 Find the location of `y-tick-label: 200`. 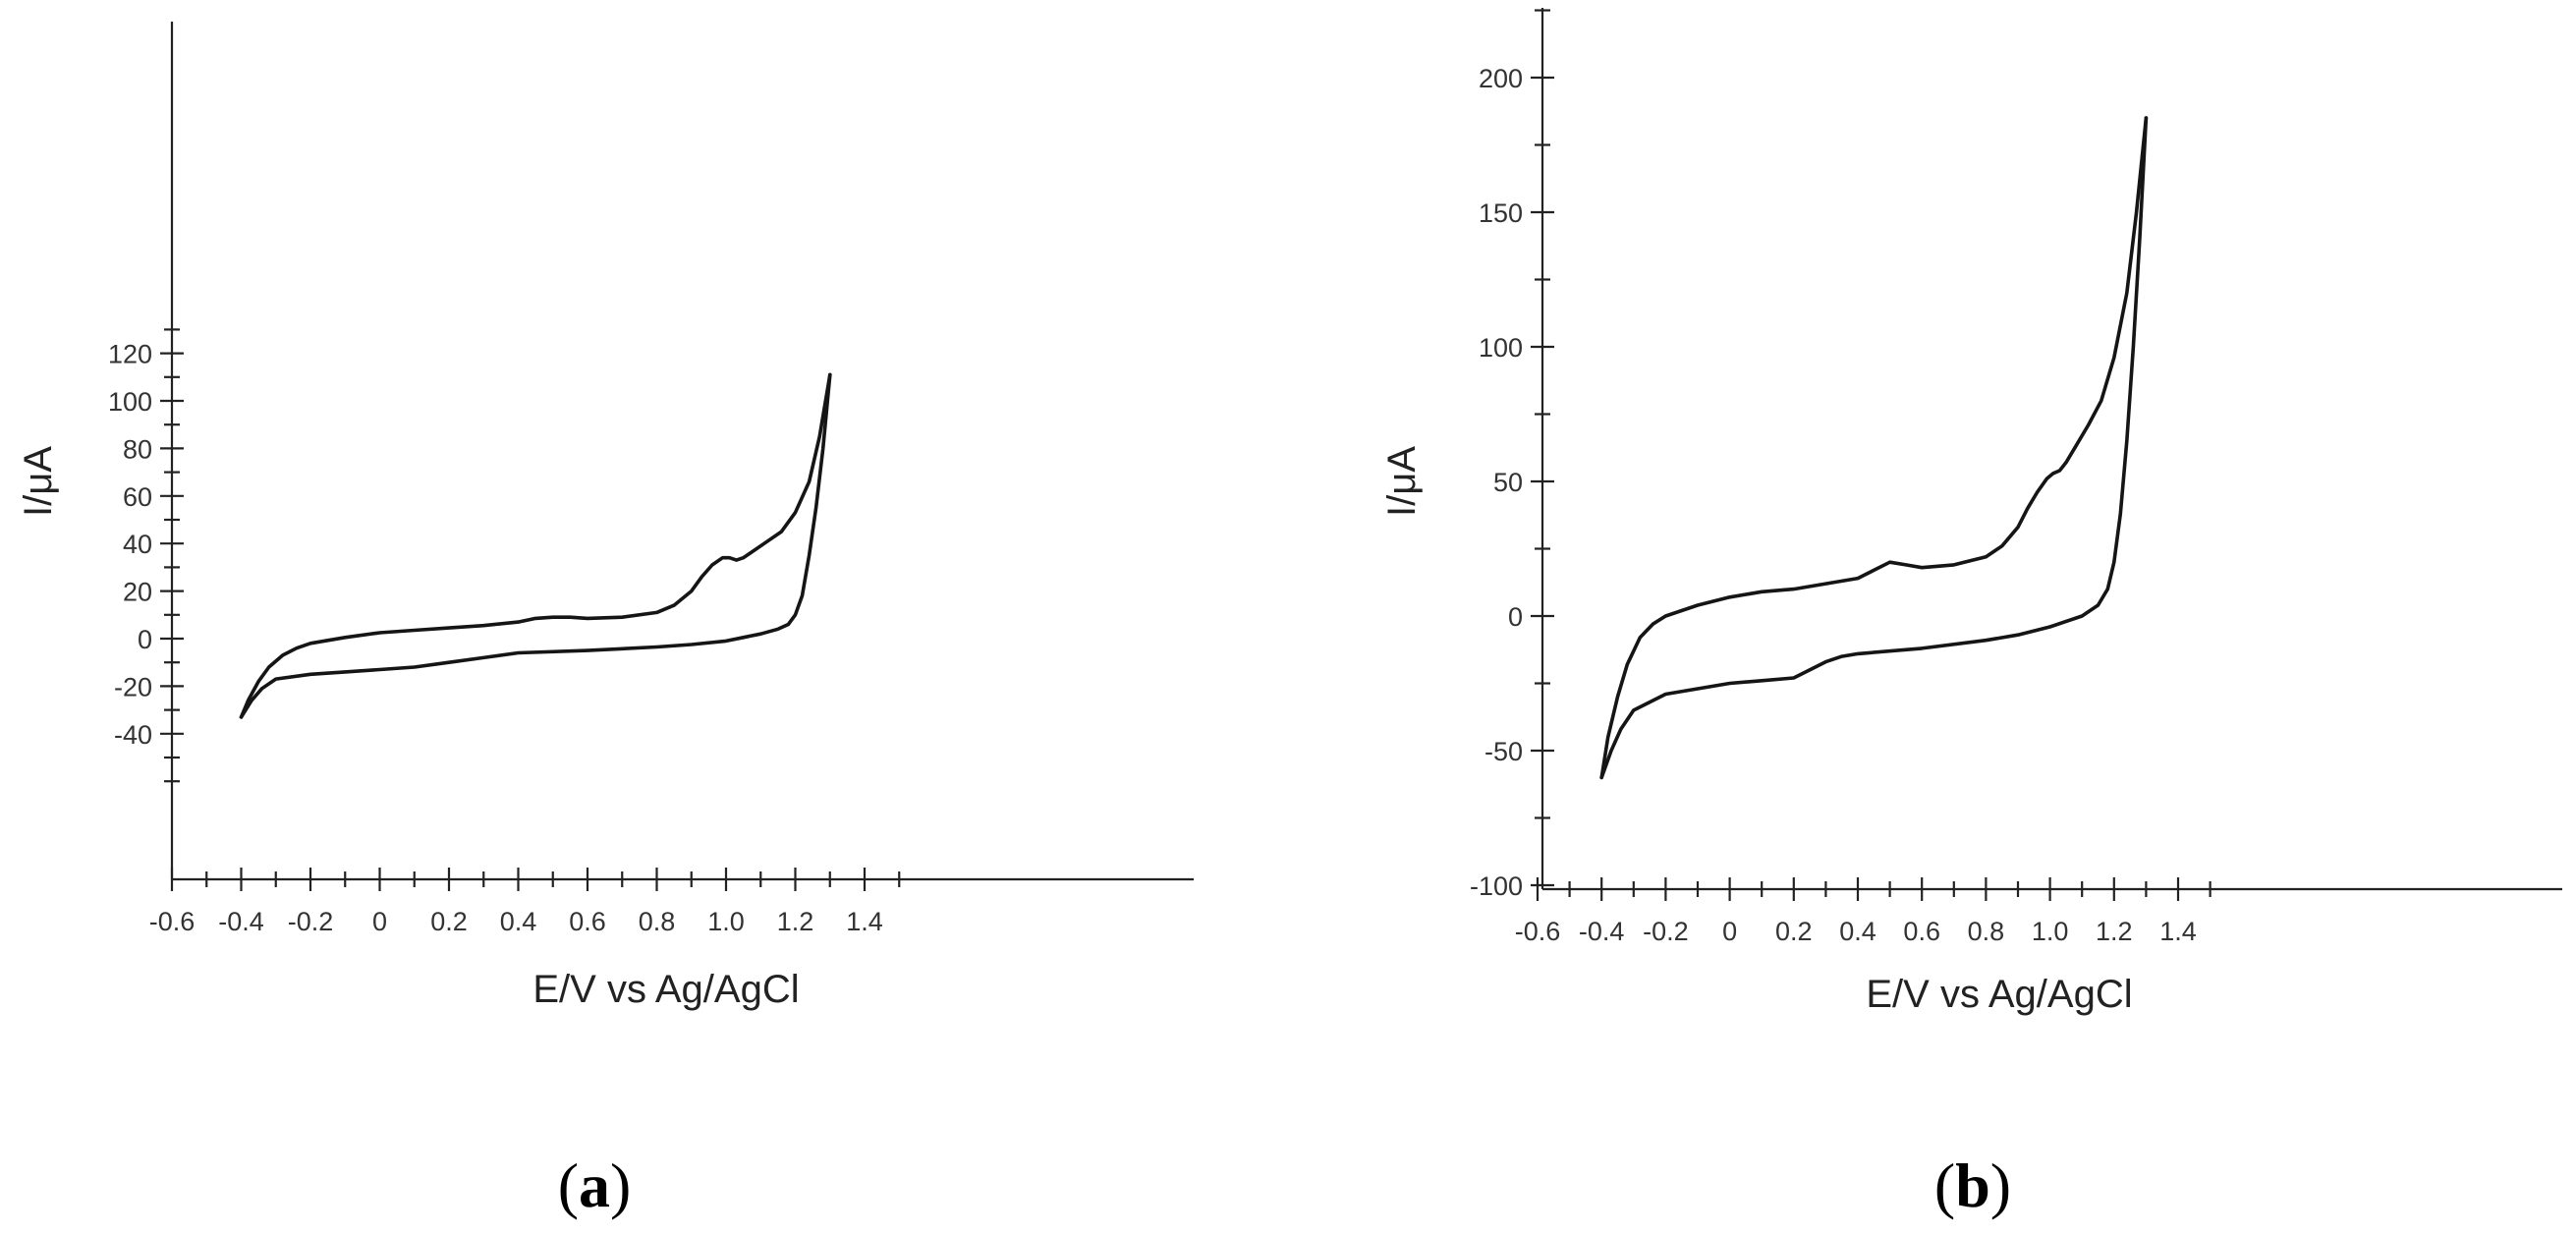

y-tick-label: 200 is located at coordinates (1501, 78).